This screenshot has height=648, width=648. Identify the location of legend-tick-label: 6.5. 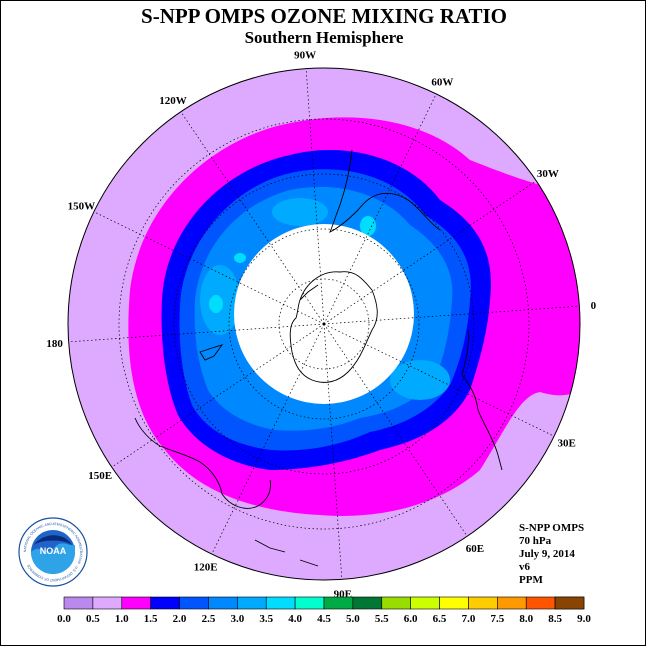
(440, 619).